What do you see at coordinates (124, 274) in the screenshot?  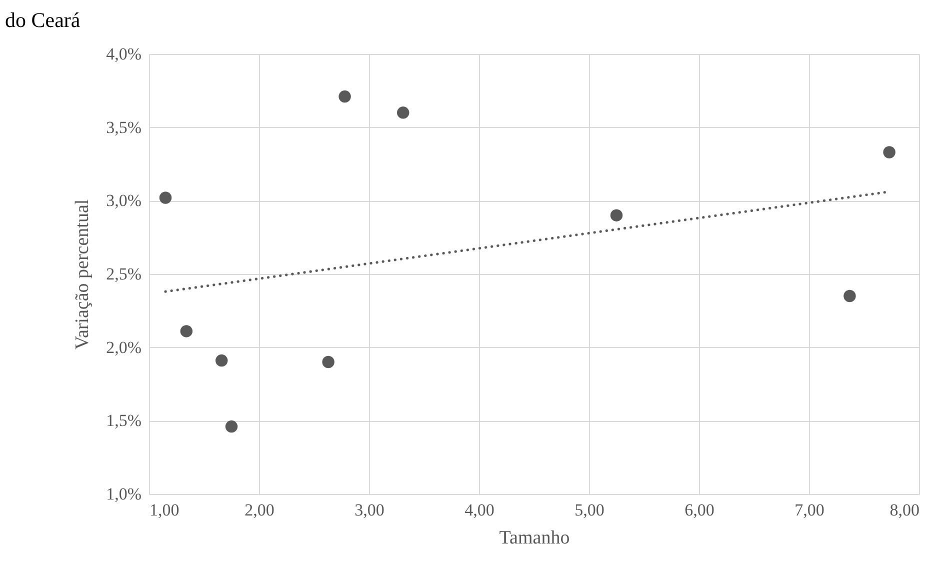 I see `y-tick-label: 2,5%` at bounding box center [124, 274].